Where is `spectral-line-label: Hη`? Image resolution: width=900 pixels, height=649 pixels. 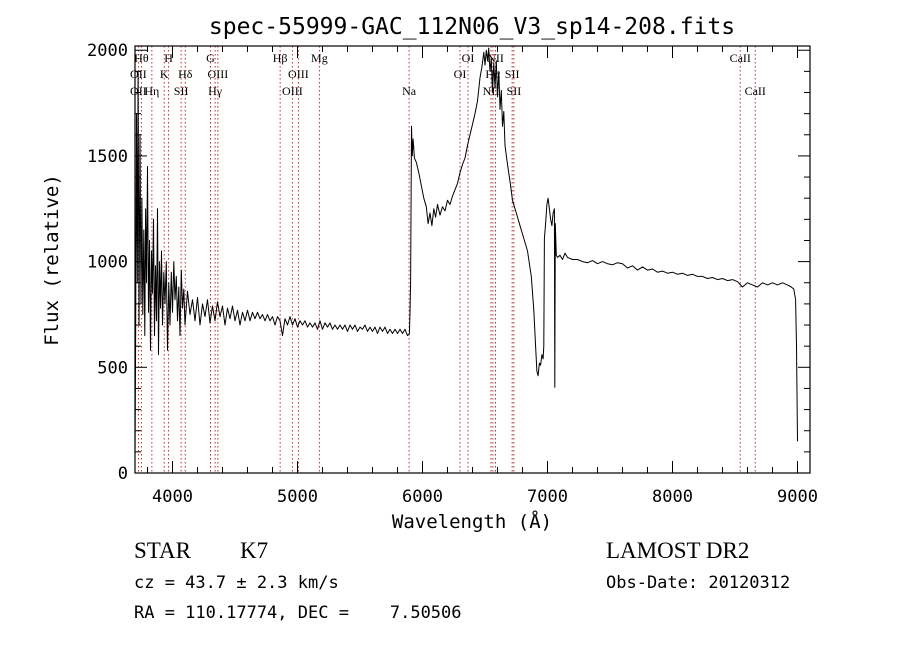 spectral-line-label: Hη is located at coordinates (151, 91).